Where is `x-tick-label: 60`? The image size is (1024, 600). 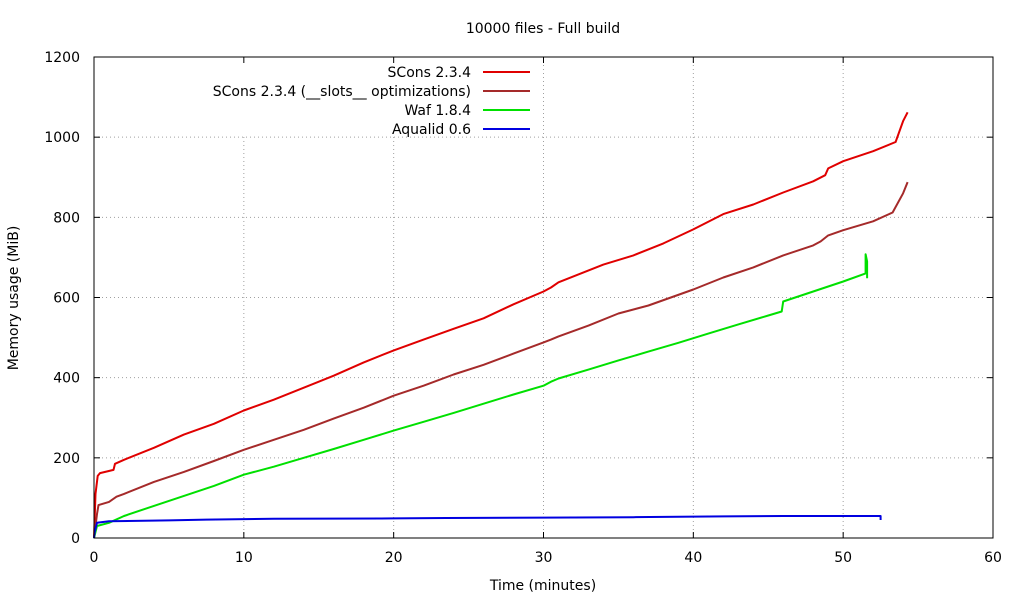 x-tick-label: 60 is located at coordinates (993, 558).